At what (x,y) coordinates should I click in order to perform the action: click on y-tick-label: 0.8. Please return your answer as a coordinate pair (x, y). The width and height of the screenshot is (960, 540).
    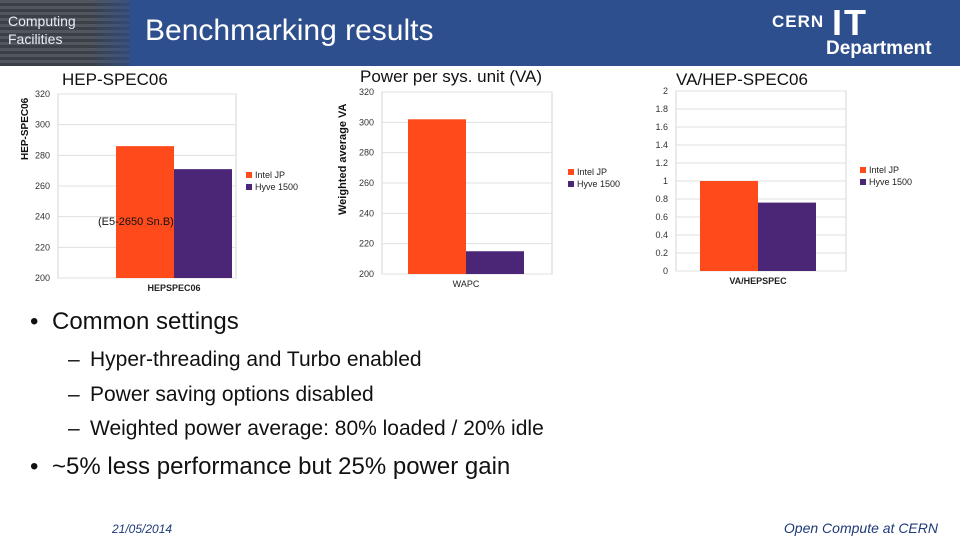
    Looking at the image, I should click on (661, 199).